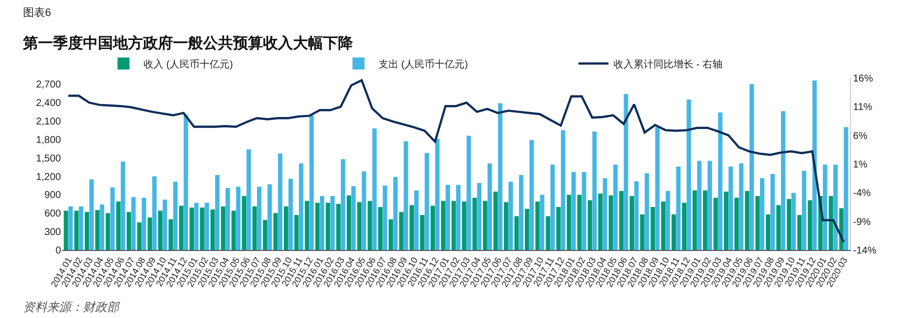 The width and height of the screenshot is (912, 318). What do you see at coordinates (423, 64) in the screenshot?
I see `legend-label: 支出 (人民币十亿元)` at bounding box center [423, 64].